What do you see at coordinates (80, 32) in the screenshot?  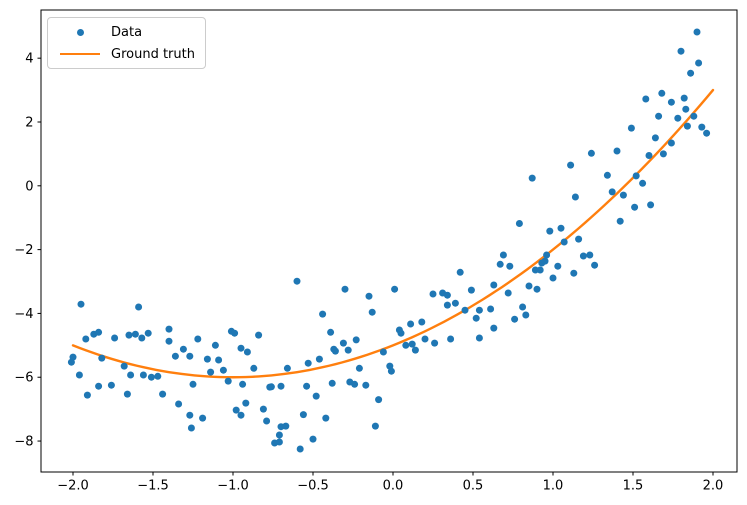 I see `data-marker-icon` at bounding box center [80, 32].